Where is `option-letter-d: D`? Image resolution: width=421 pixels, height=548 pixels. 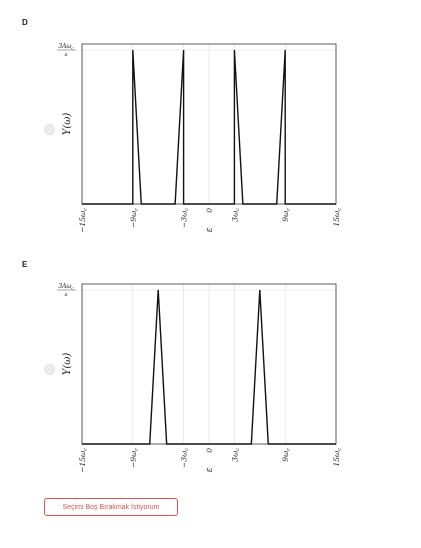 option-letter-d: D is located at coordinates (25, 22).